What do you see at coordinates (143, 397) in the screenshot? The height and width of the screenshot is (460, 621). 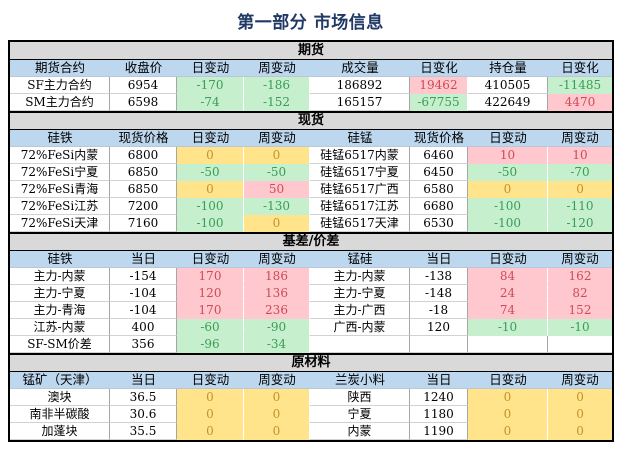 I see `value-cell: 36.5` at bounding box center [143, 397].